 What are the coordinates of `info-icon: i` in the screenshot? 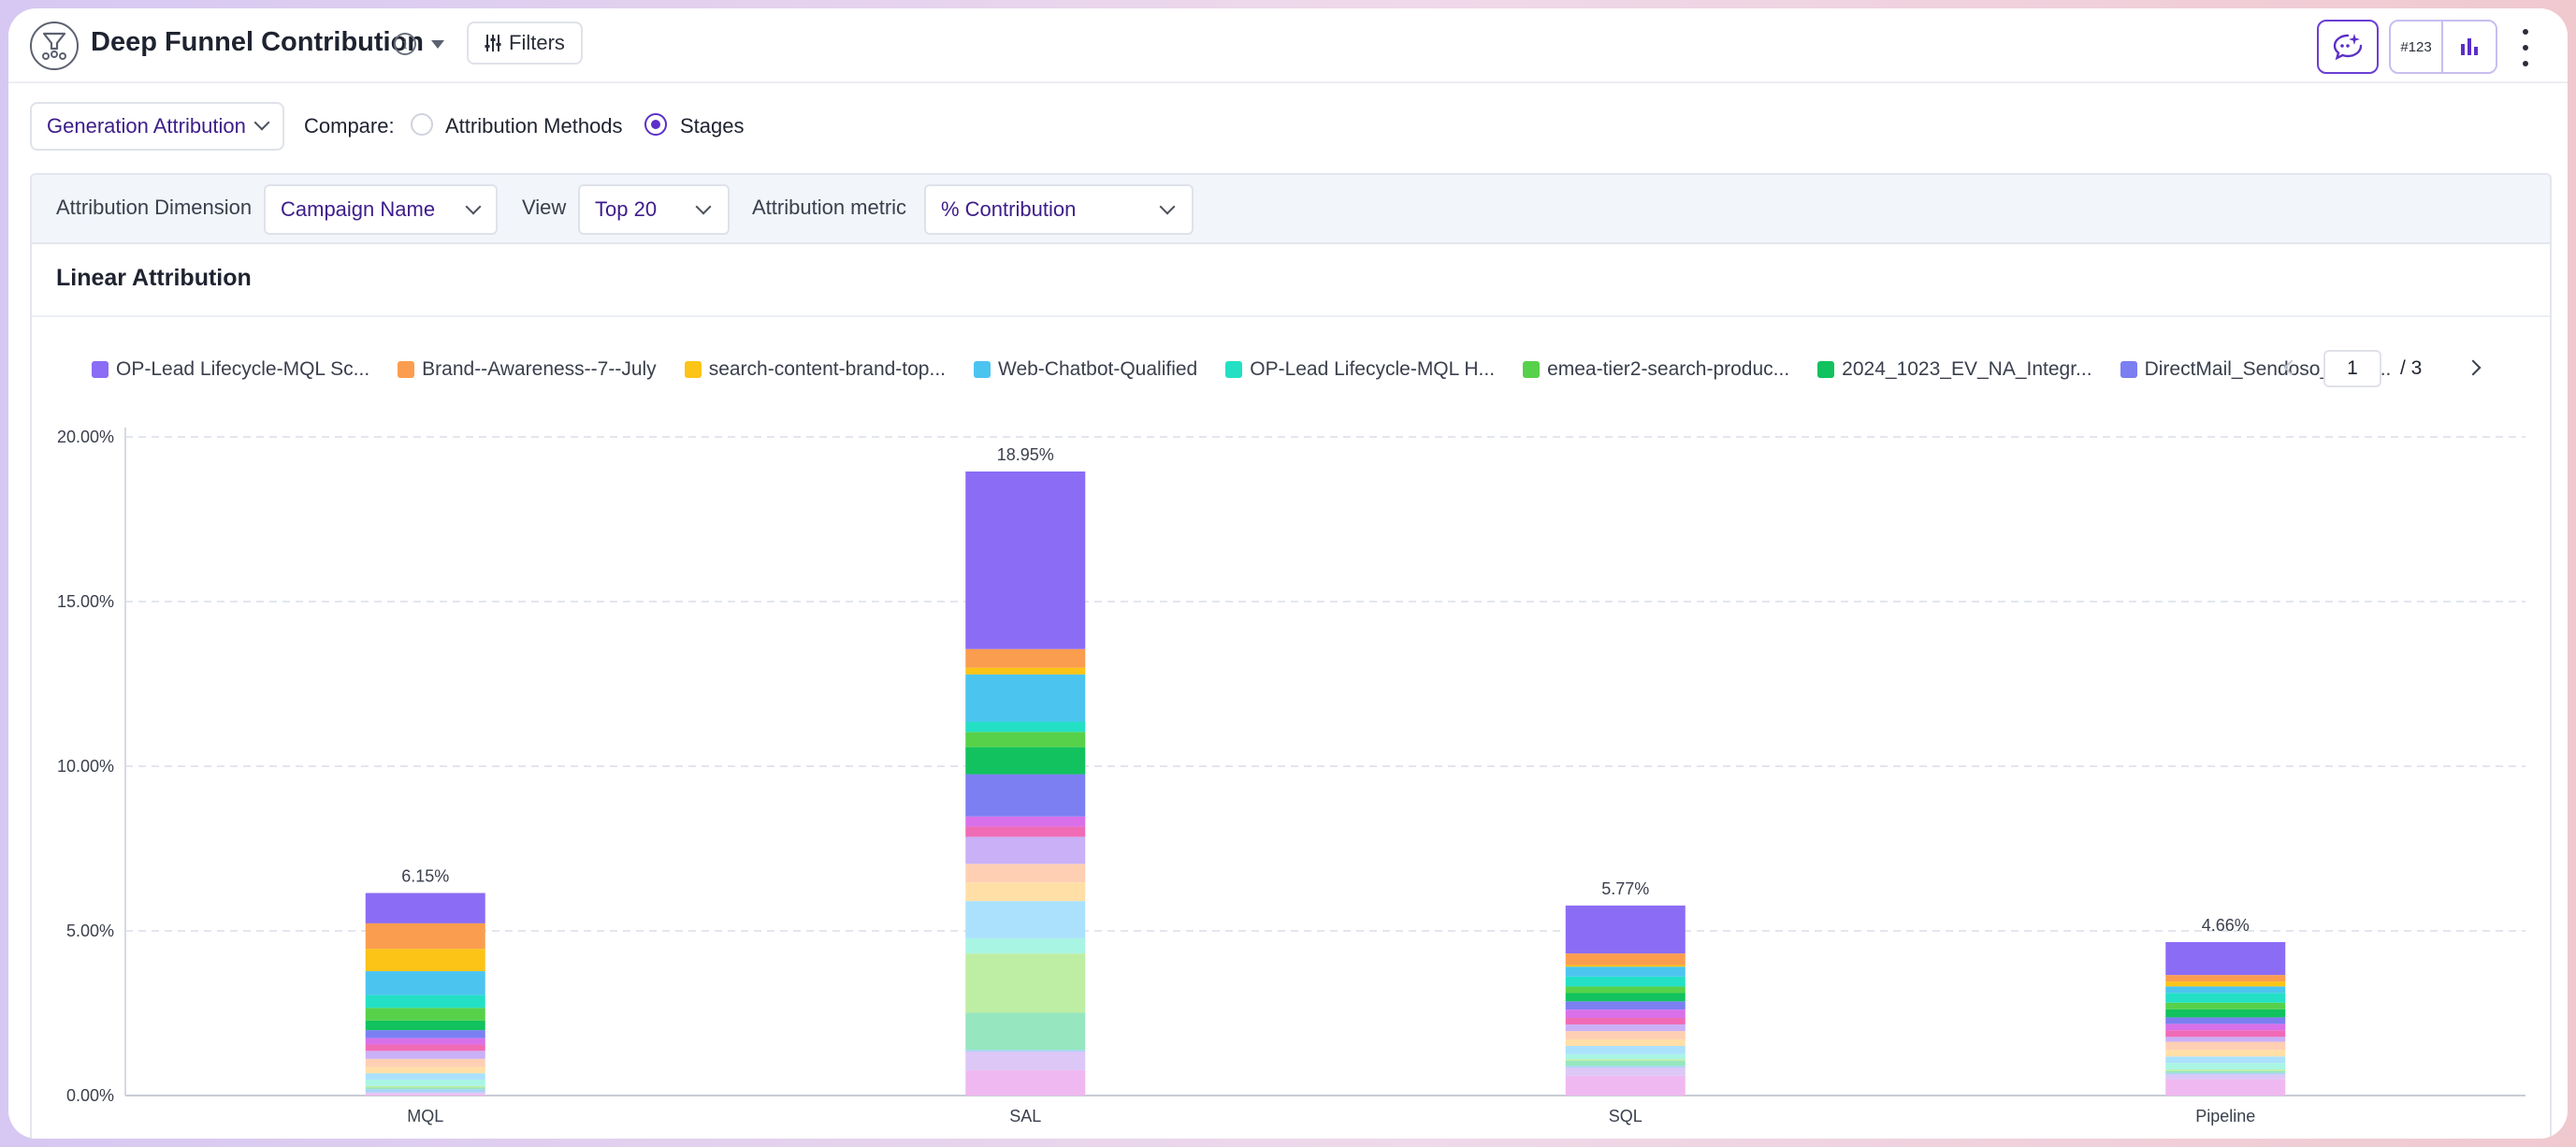 It's located at (405, 44).